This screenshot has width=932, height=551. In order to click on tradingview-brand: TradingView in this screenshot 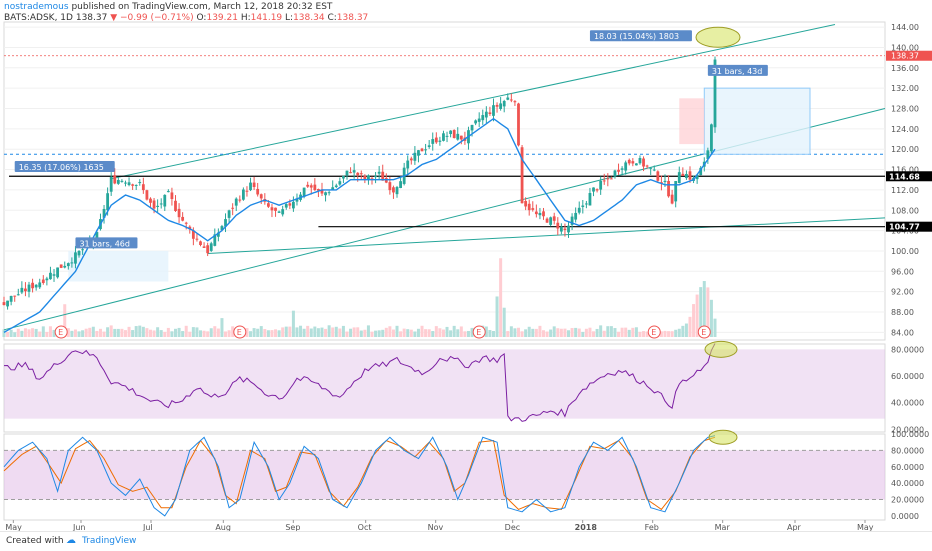, I will do `click(109, 541)`.